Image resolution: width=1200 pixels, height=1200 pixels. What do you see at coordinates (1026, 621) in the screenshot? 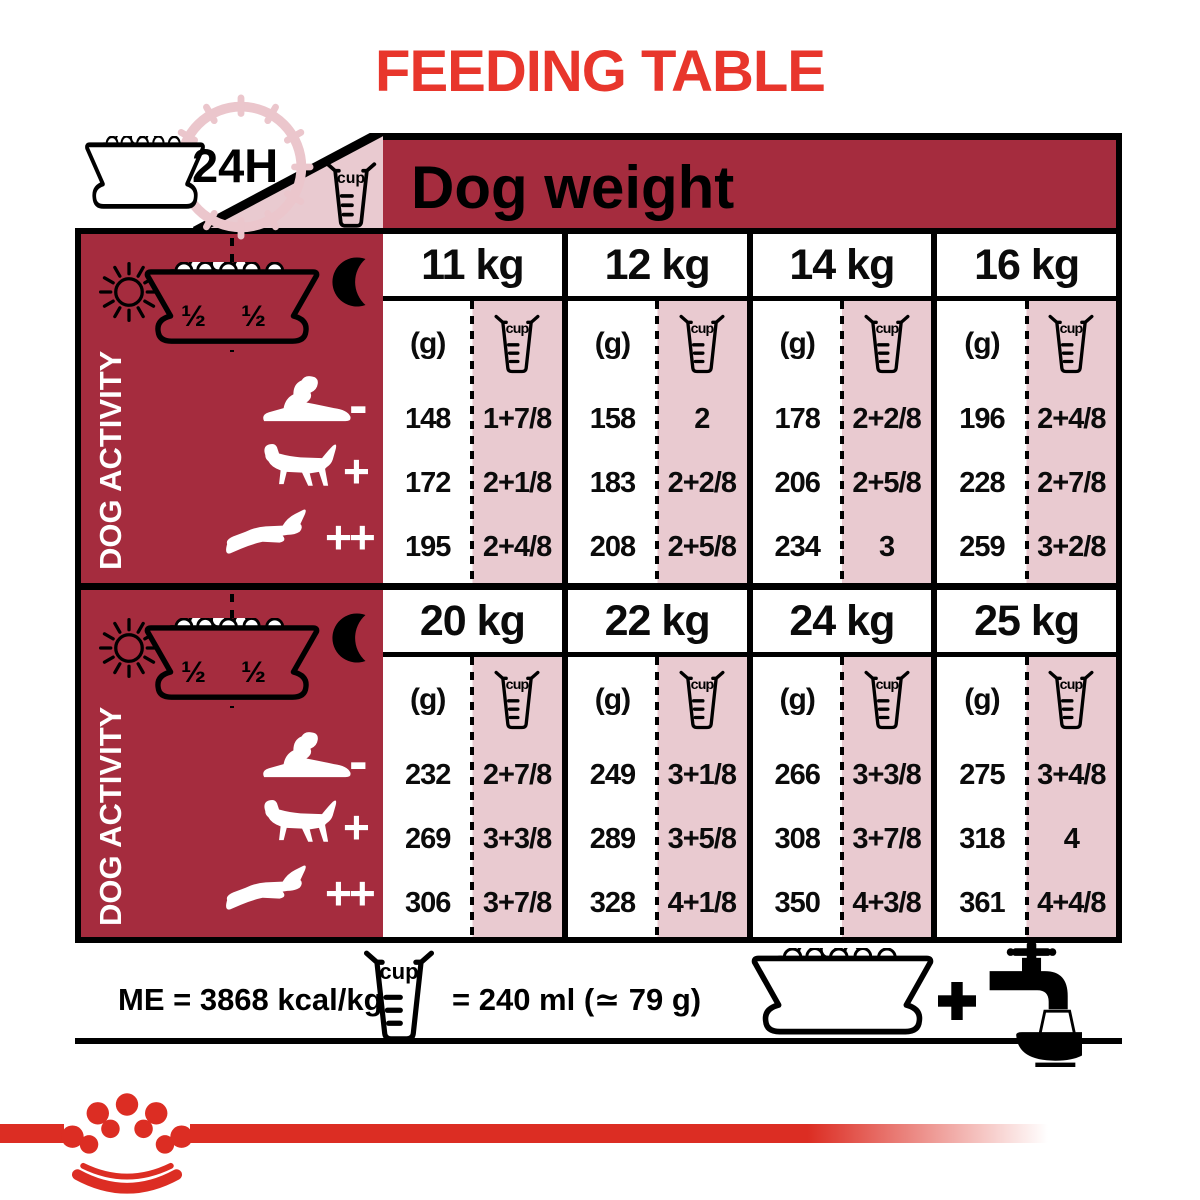
I see `weight-header: 25 kg` at bounding box center [1026, 621].